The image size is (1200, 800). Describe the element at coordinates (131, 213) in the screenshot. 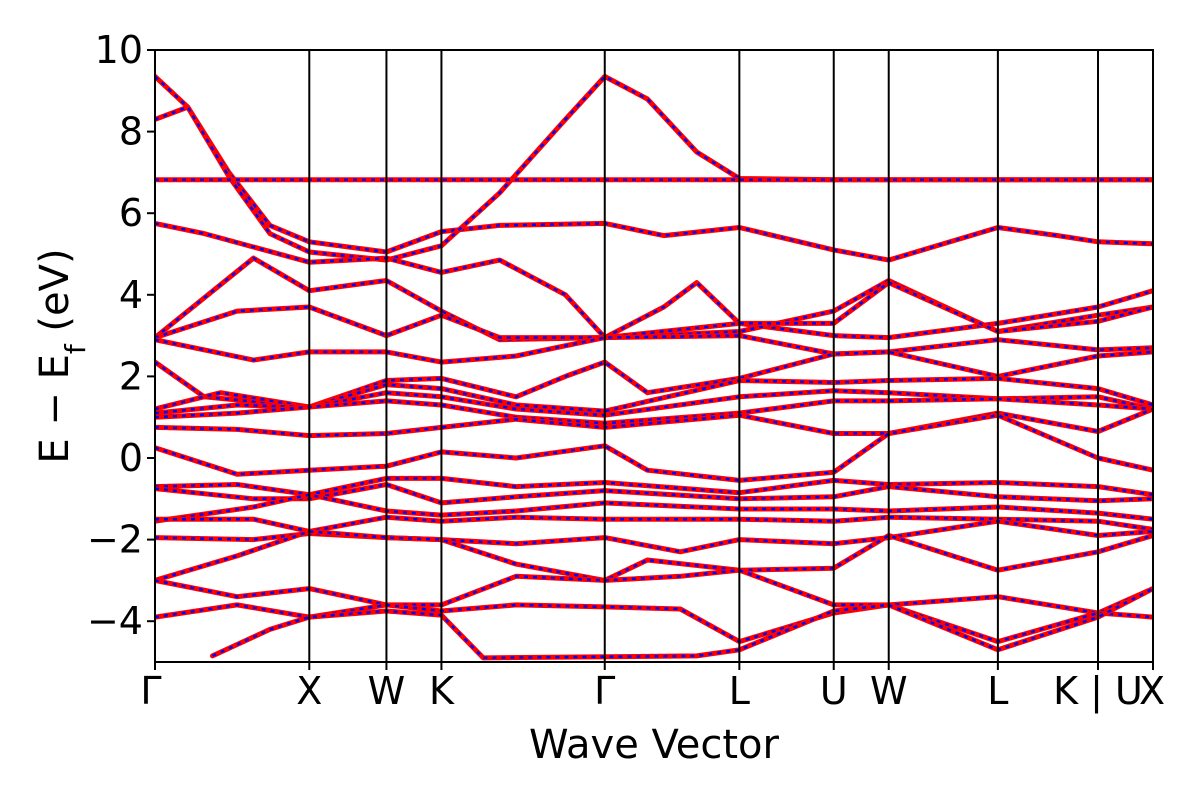

I see `y-tick-label: 6` at that location.